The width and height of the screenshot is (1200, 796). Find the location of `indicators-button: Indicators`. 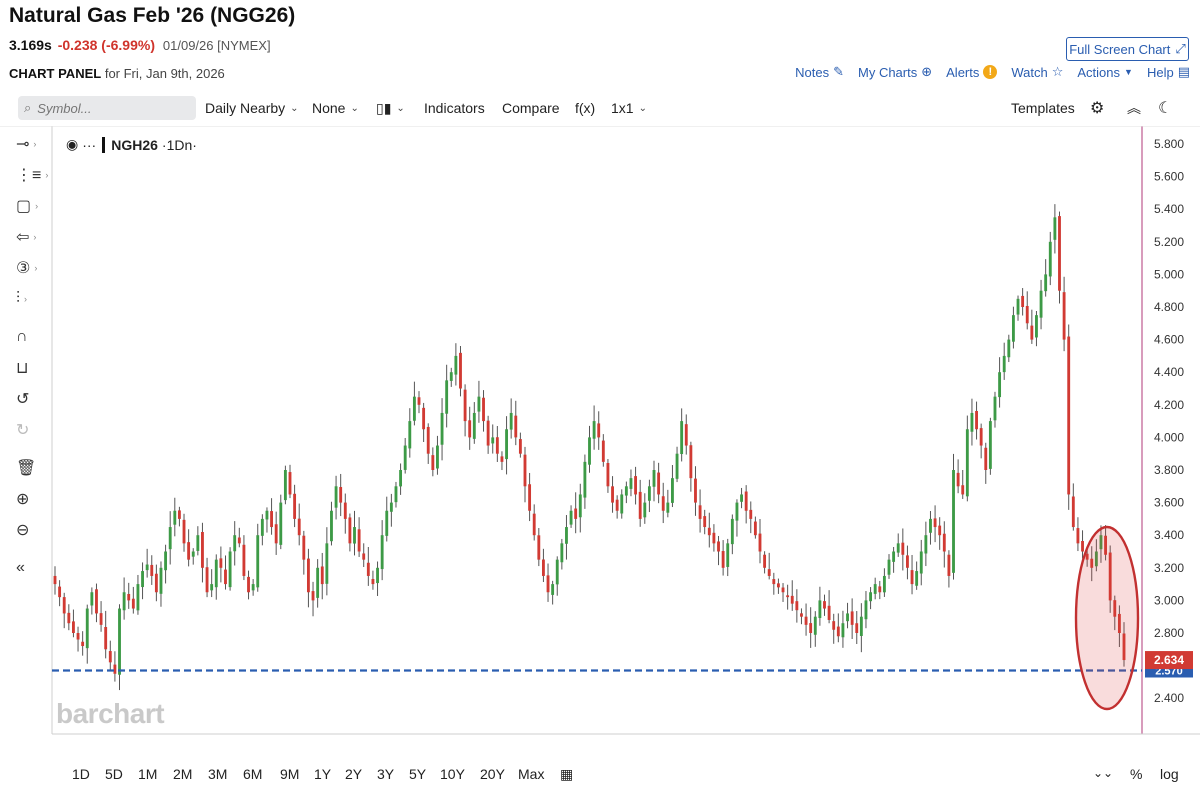

indicators-button: Indicators is located at coordinates (454, 108).